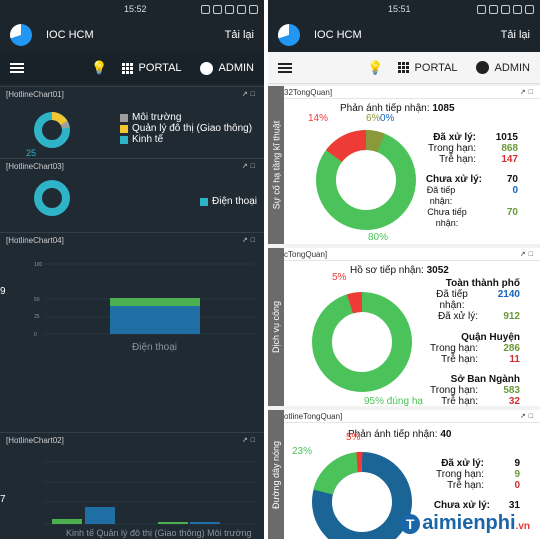  Describe the element at coordinates (154, 347) in the screenshot. I see `x-category-label: Điện thoại` at that location.